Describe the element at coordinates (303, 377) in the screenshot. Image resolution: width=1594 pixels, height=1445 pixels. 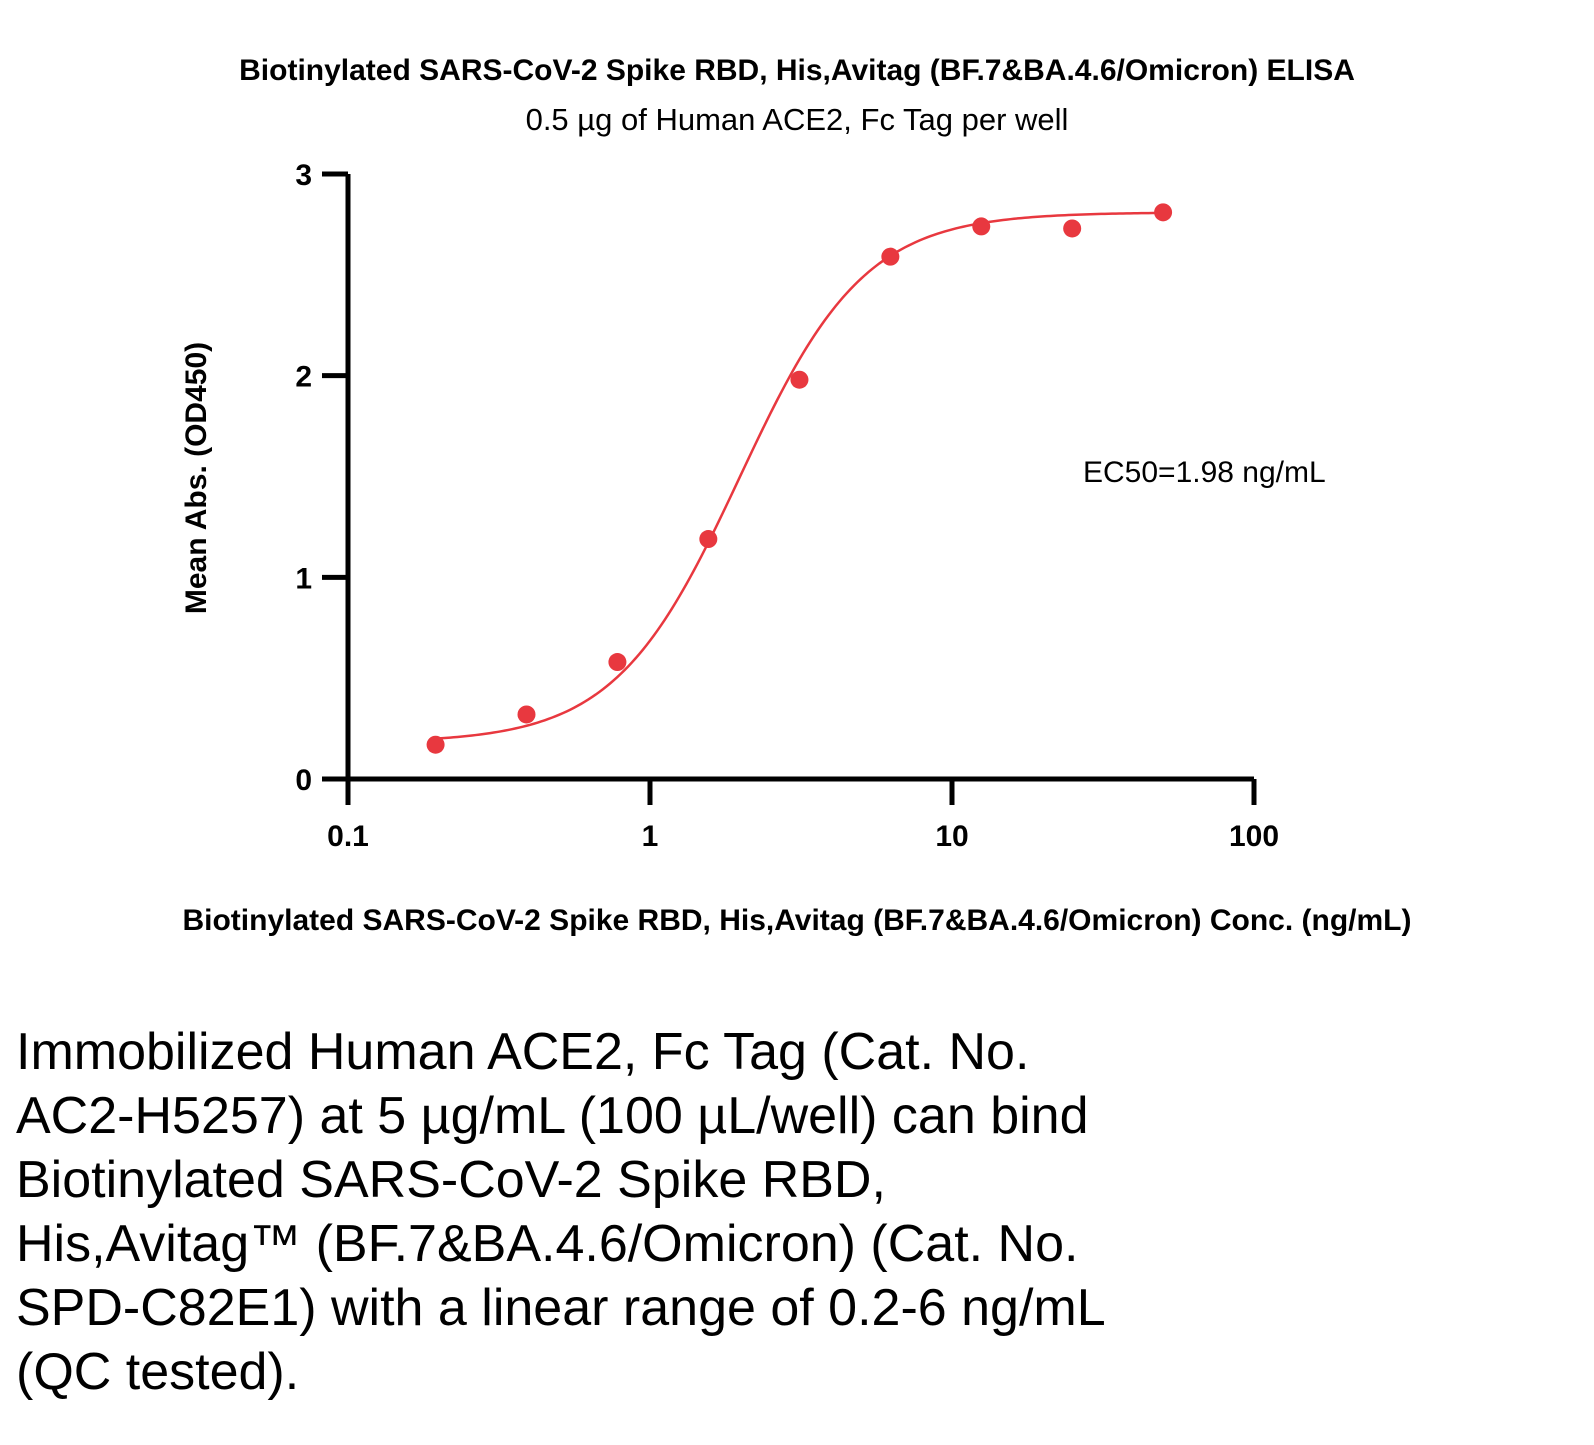
I see `y-tick-label: 2` at that location.